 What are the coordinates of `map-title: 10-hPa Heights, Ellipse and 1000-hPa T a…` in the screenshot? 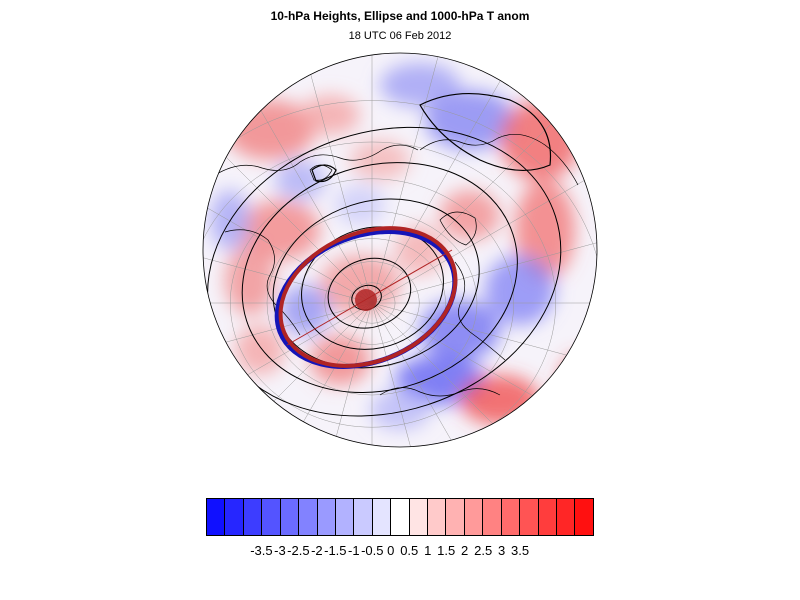 It's located at (400, 16).